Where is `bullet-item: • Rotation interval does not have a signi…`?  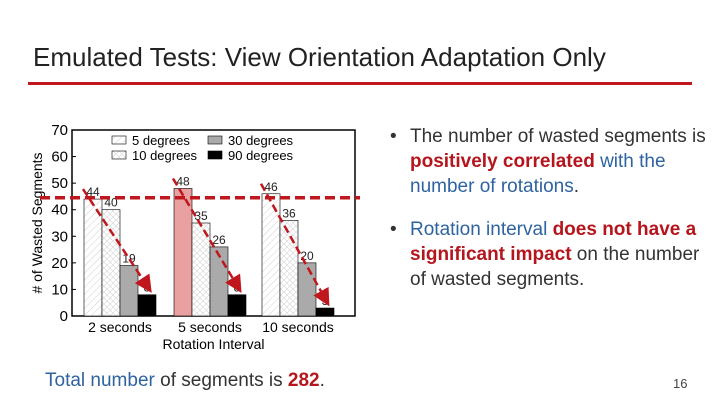 bullet-item: • Rotation interval does not have a signi… is located at coordinates (551, 254).